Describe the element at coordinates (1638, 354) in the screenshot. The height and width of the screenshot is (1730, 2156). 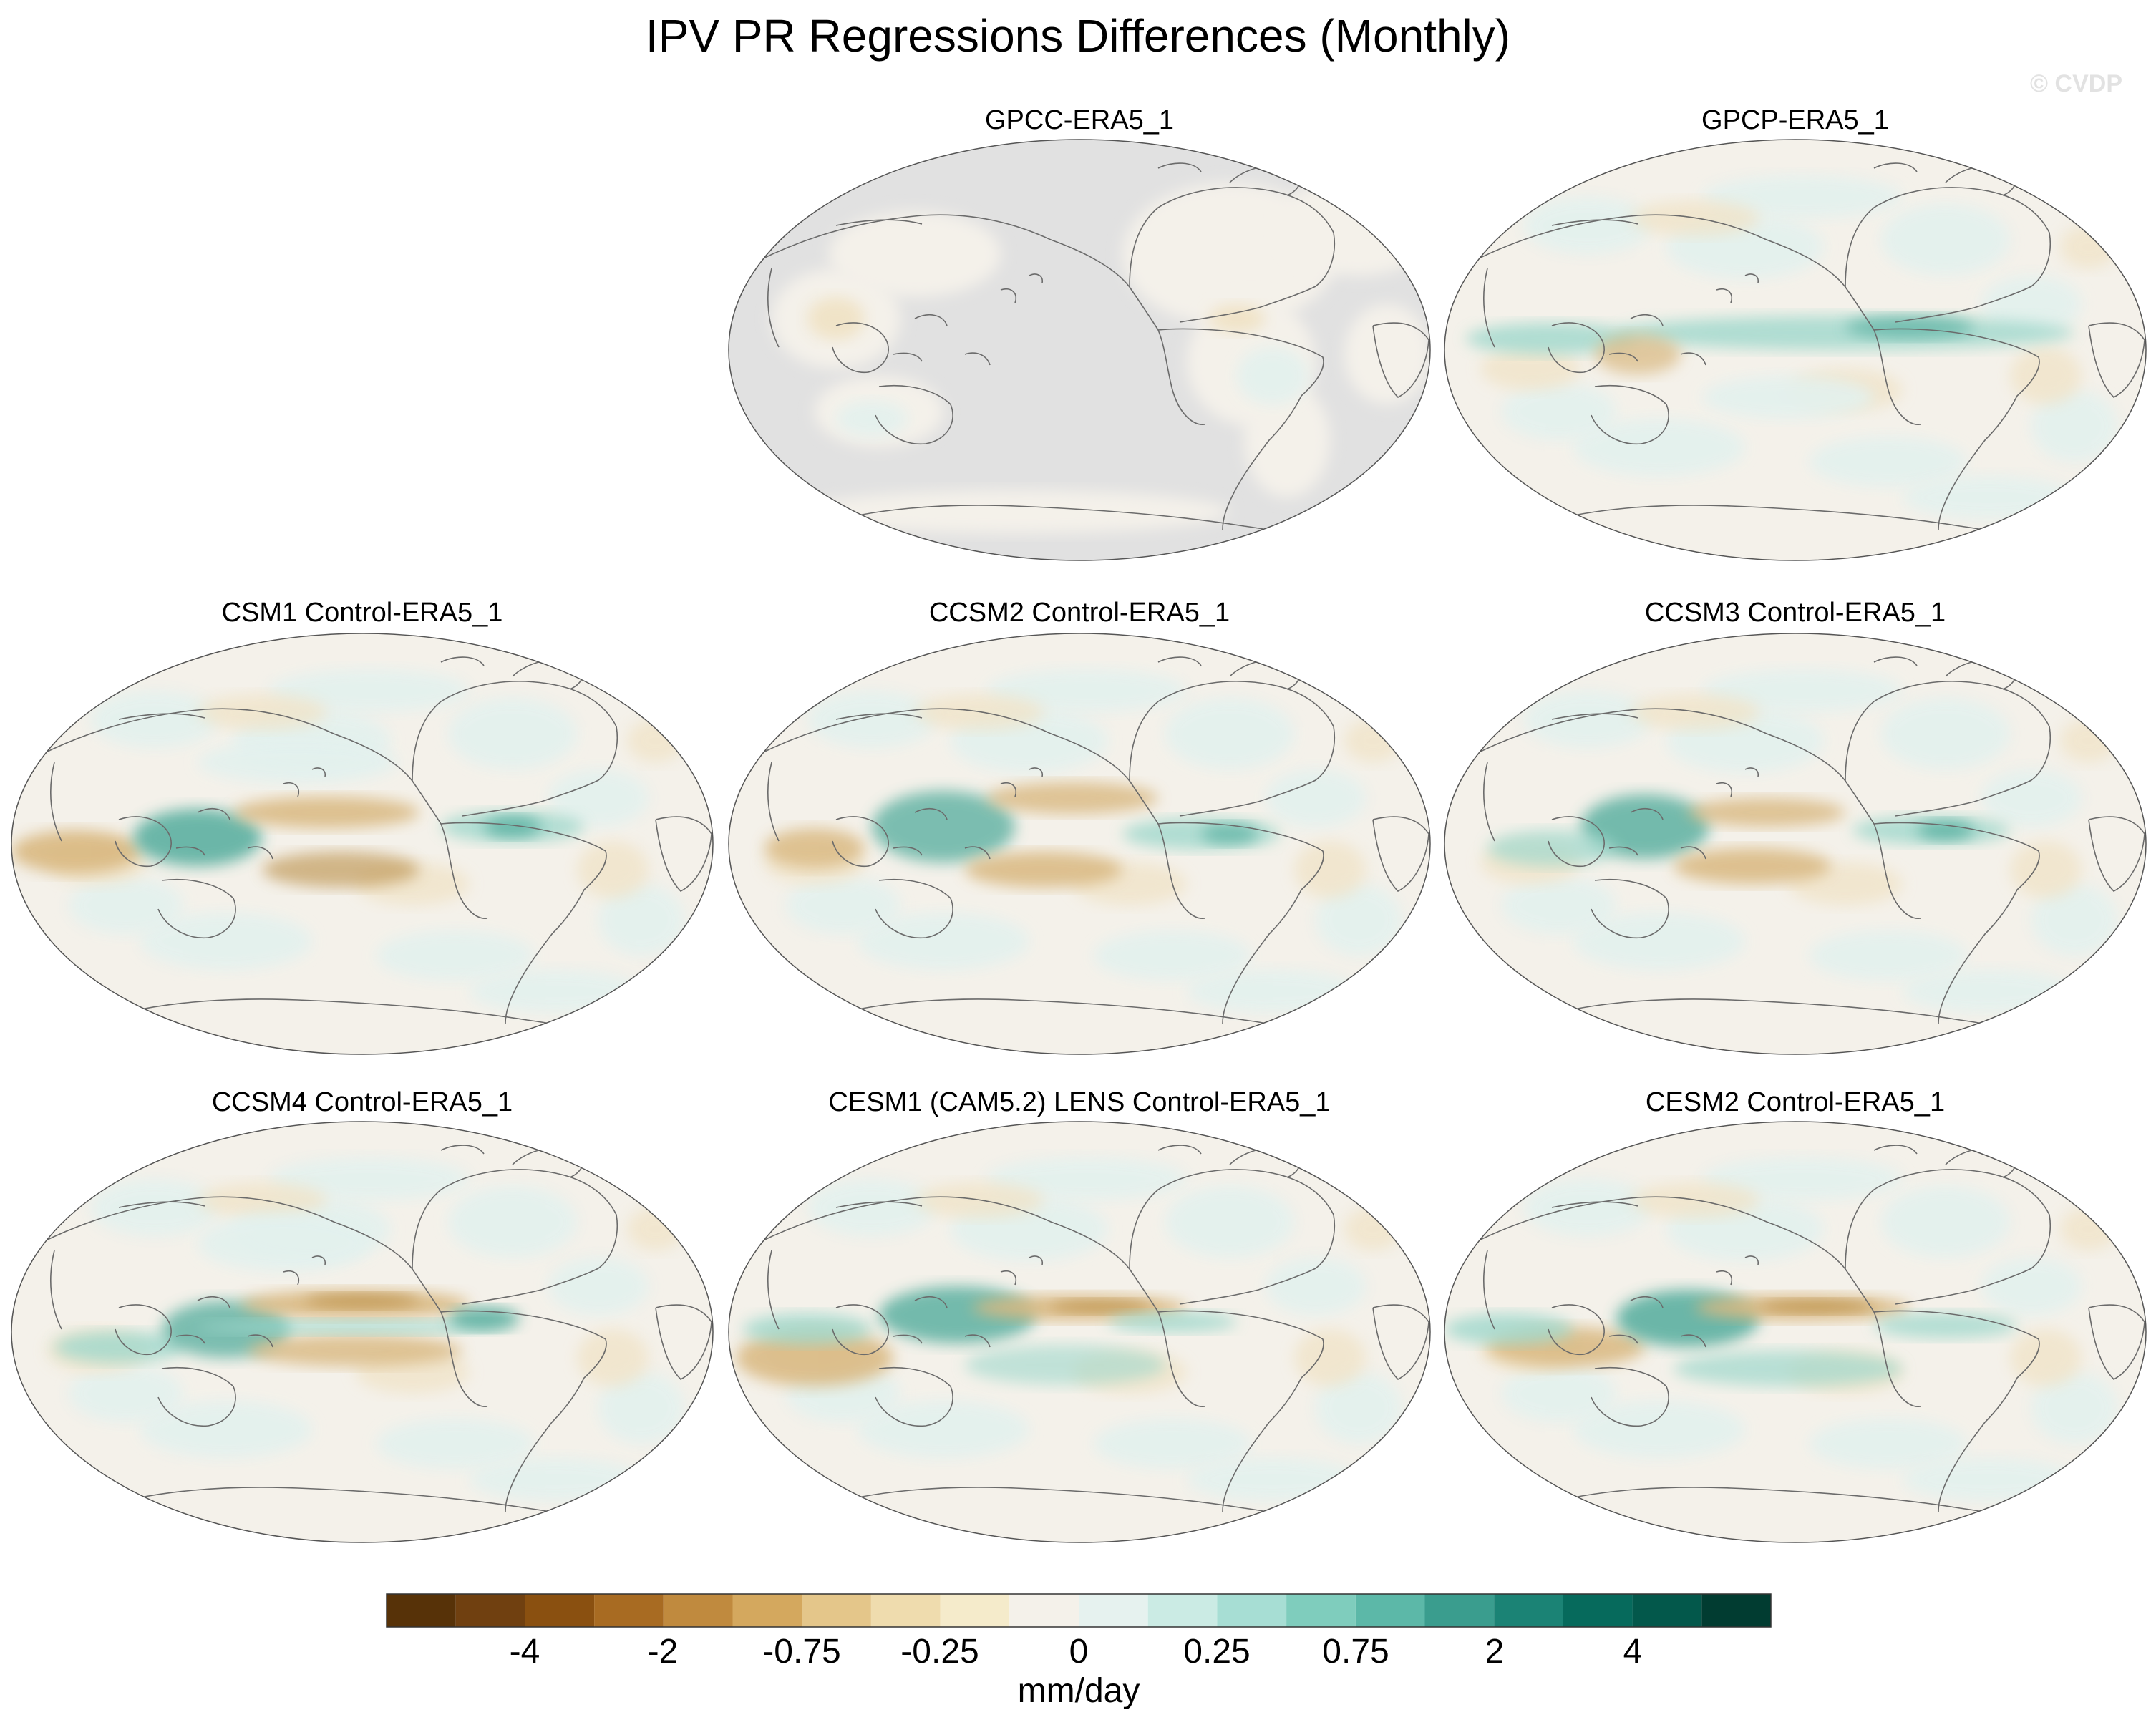
I see `brown-patch` at that location.